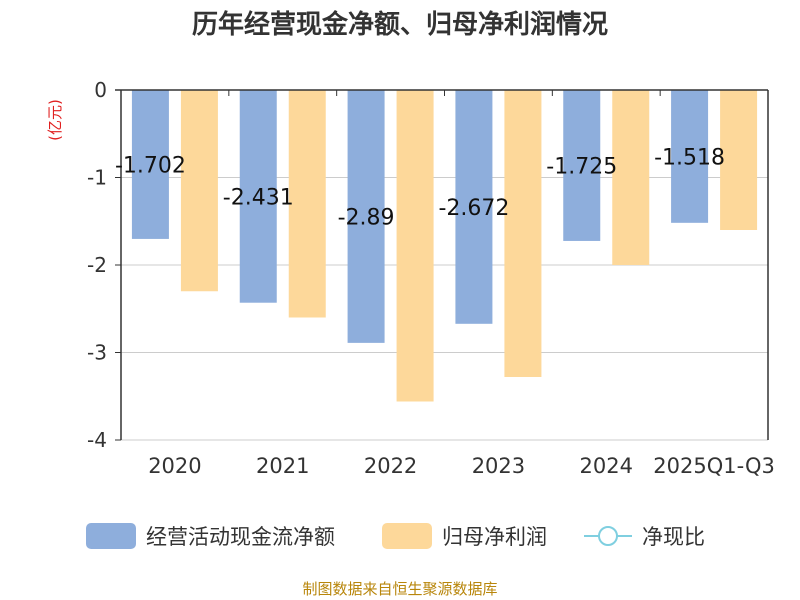 The height and width of the screenshot is (600, 800). Describe the element at coordinates (55, 120) in the screenshot. I see `y-axis-label: (亿元)` at that location.